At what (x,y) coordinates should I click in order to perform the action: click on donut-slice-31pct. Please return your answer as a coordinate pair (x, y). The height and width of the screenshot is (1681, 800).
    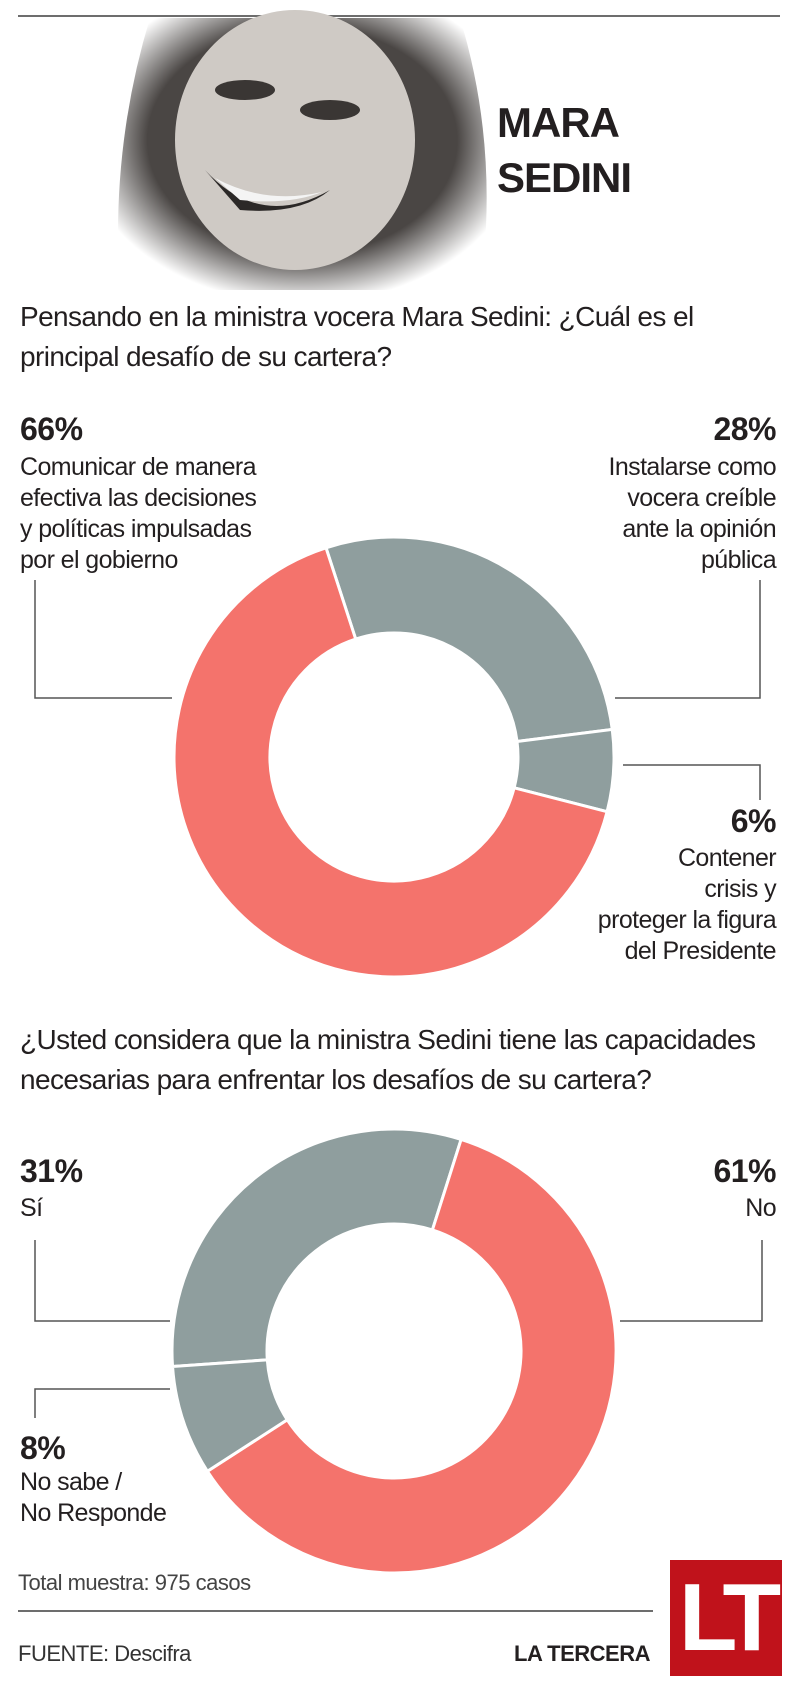
    Looking at the image, I should click on (317, 1248).